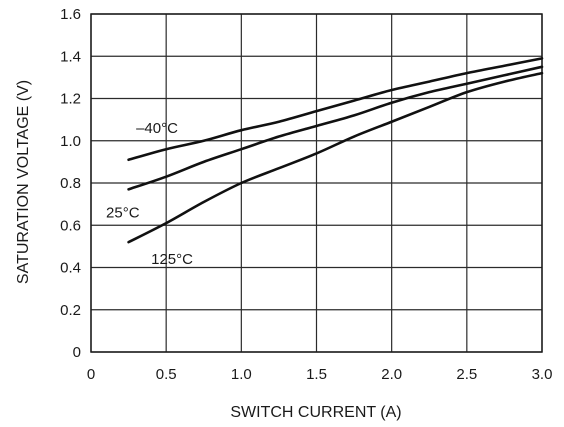 This screenshot has width=564, height=427. What do you see at coordinates (315, 412) in the screenshot?
I see `x-axis-label: SWITCH CURRENT (A)` at bounding box center [315, 412].